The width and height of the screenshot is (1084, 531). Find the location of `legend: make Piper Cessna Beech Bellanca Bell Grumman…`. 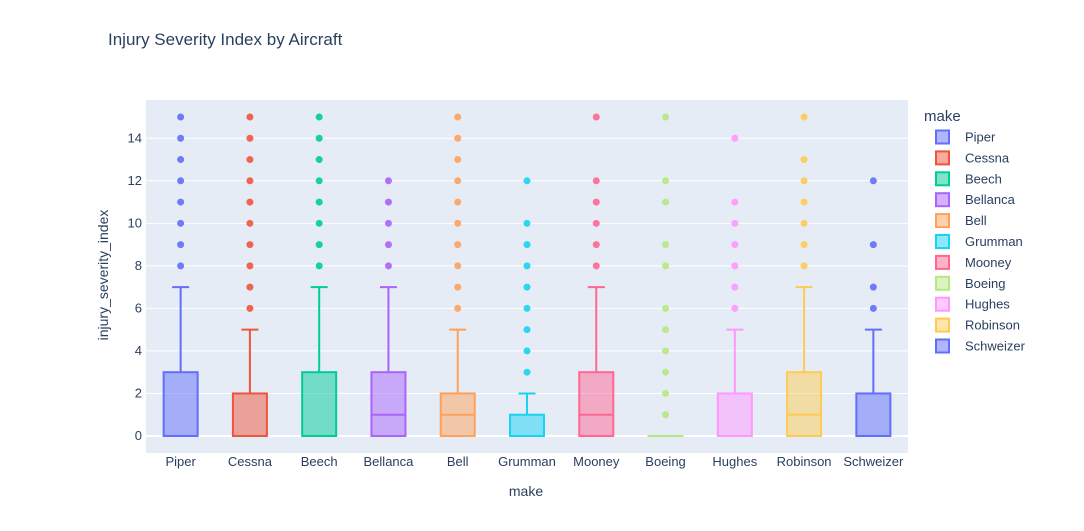

legend: make Piper Cessna Beech Bellanca Bell Grumman… is located at coordinates (975, 231).